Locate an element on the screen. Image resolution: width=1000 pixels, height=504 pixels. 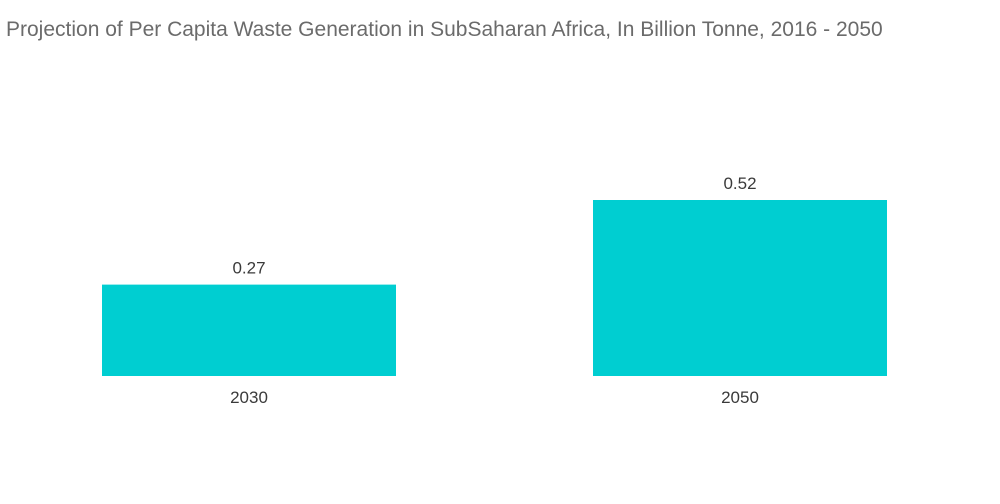
data-label-2050: 0.52 is located at coordinates (739, 183).